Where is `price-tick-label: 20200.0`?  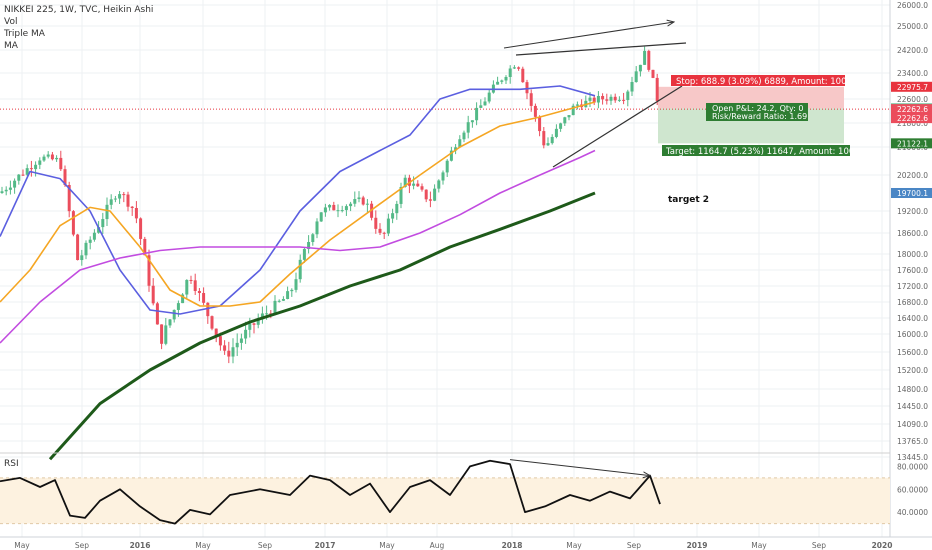 price-tick-label: 20200.0 is located at coordinates (912, 175).